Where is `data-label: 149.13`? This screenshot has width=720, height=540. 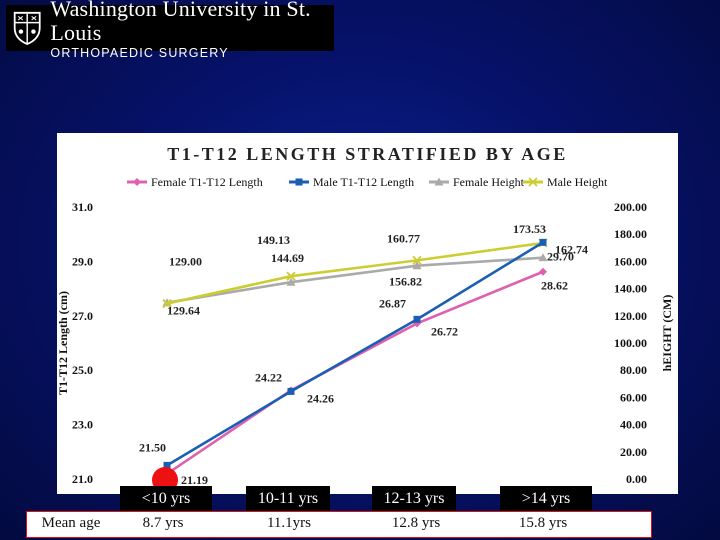
data-label: 149.13 is located at coordinates (273, 240).